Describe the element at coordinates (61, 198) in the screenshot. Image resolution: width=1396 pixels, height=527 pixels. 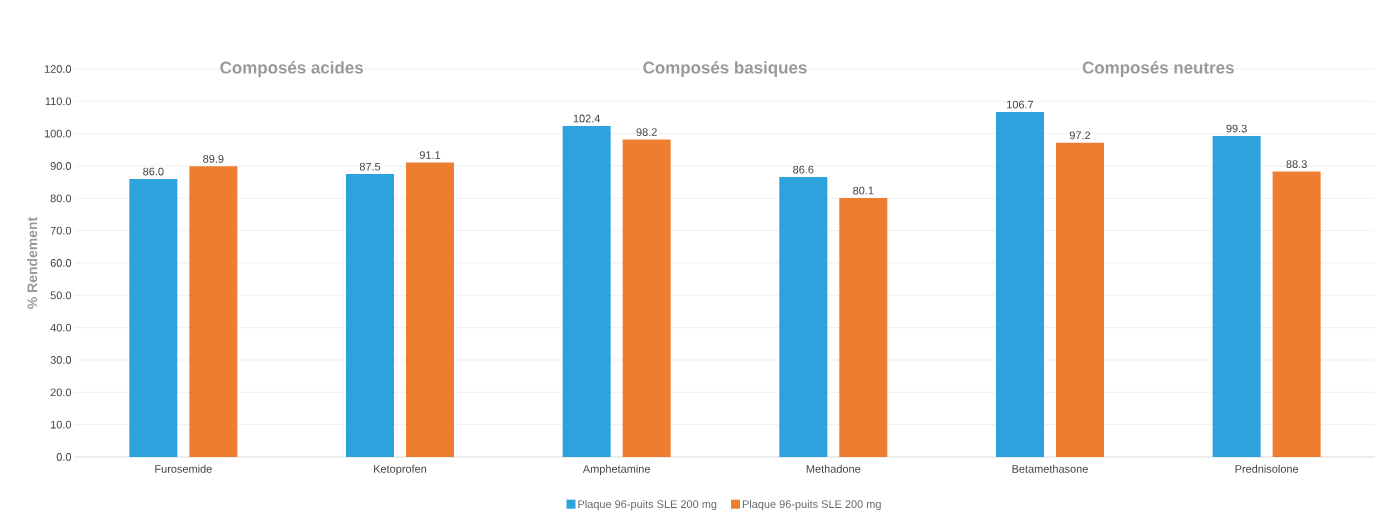
I see `y-tick-label: 80.0` at that location.